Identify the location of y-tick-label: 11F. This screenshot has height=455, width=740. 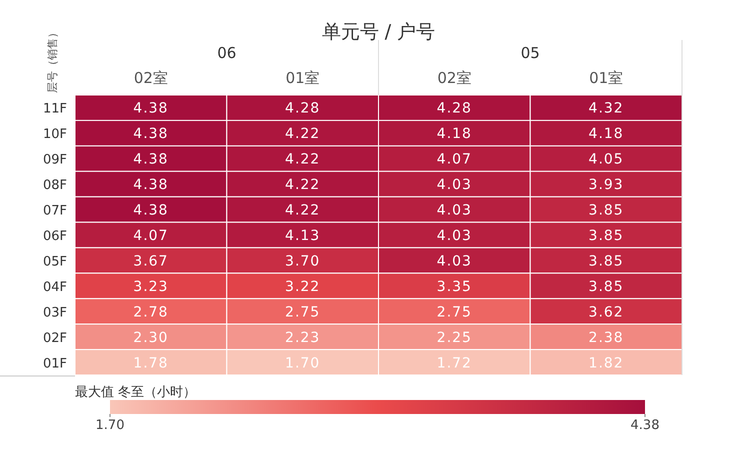
(54, 109).